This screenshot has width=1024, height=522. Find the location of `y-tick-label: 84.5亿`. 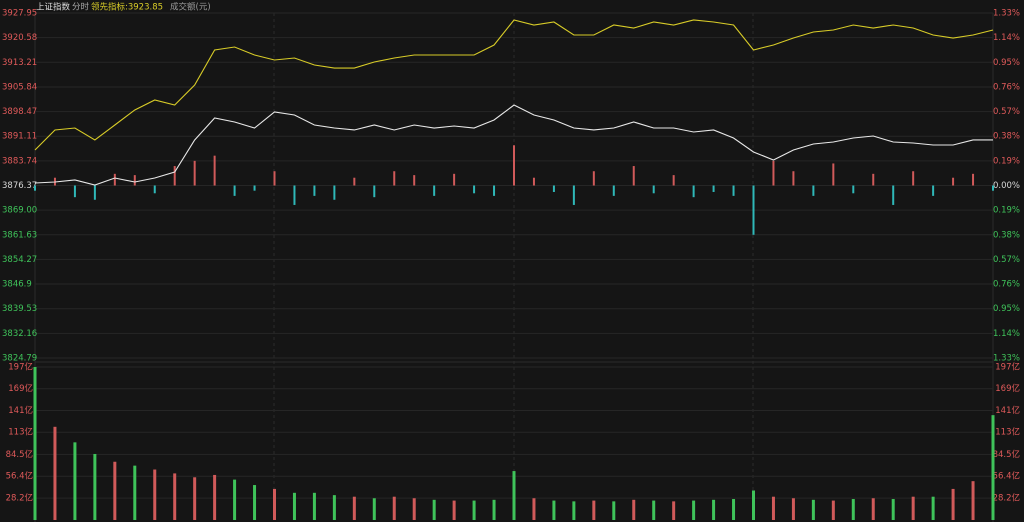

y-tick-label: 84.5亿 is located at coordinates (19, 454).